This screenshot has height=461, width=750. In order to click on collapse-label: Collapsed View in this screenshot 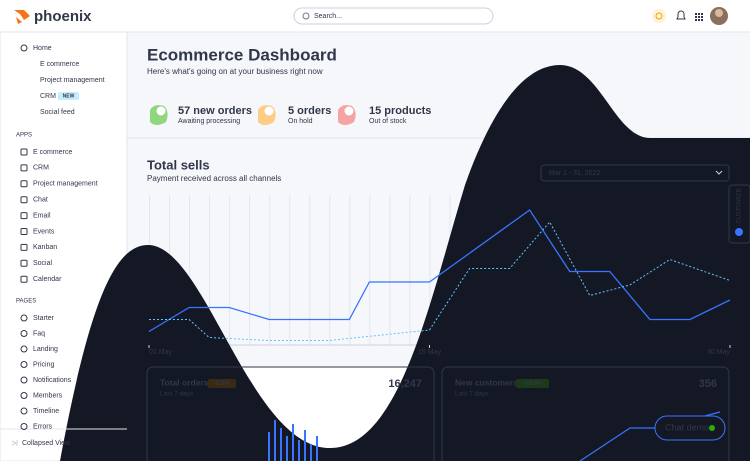, I will do `click(46, 443)`.